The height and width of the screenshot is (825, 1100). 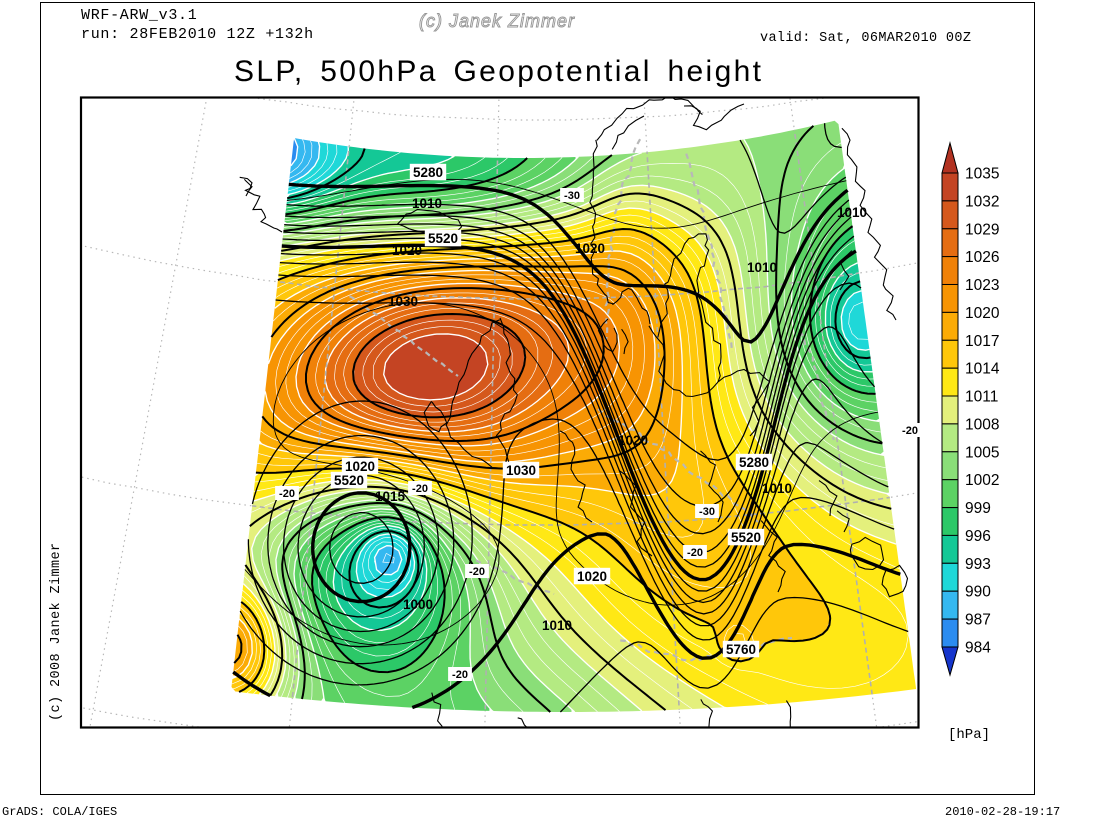 What do you see at coordinates (418, 604) in the screenshot?
I see `svg-text: 1000` at bounding box center [418, 604].